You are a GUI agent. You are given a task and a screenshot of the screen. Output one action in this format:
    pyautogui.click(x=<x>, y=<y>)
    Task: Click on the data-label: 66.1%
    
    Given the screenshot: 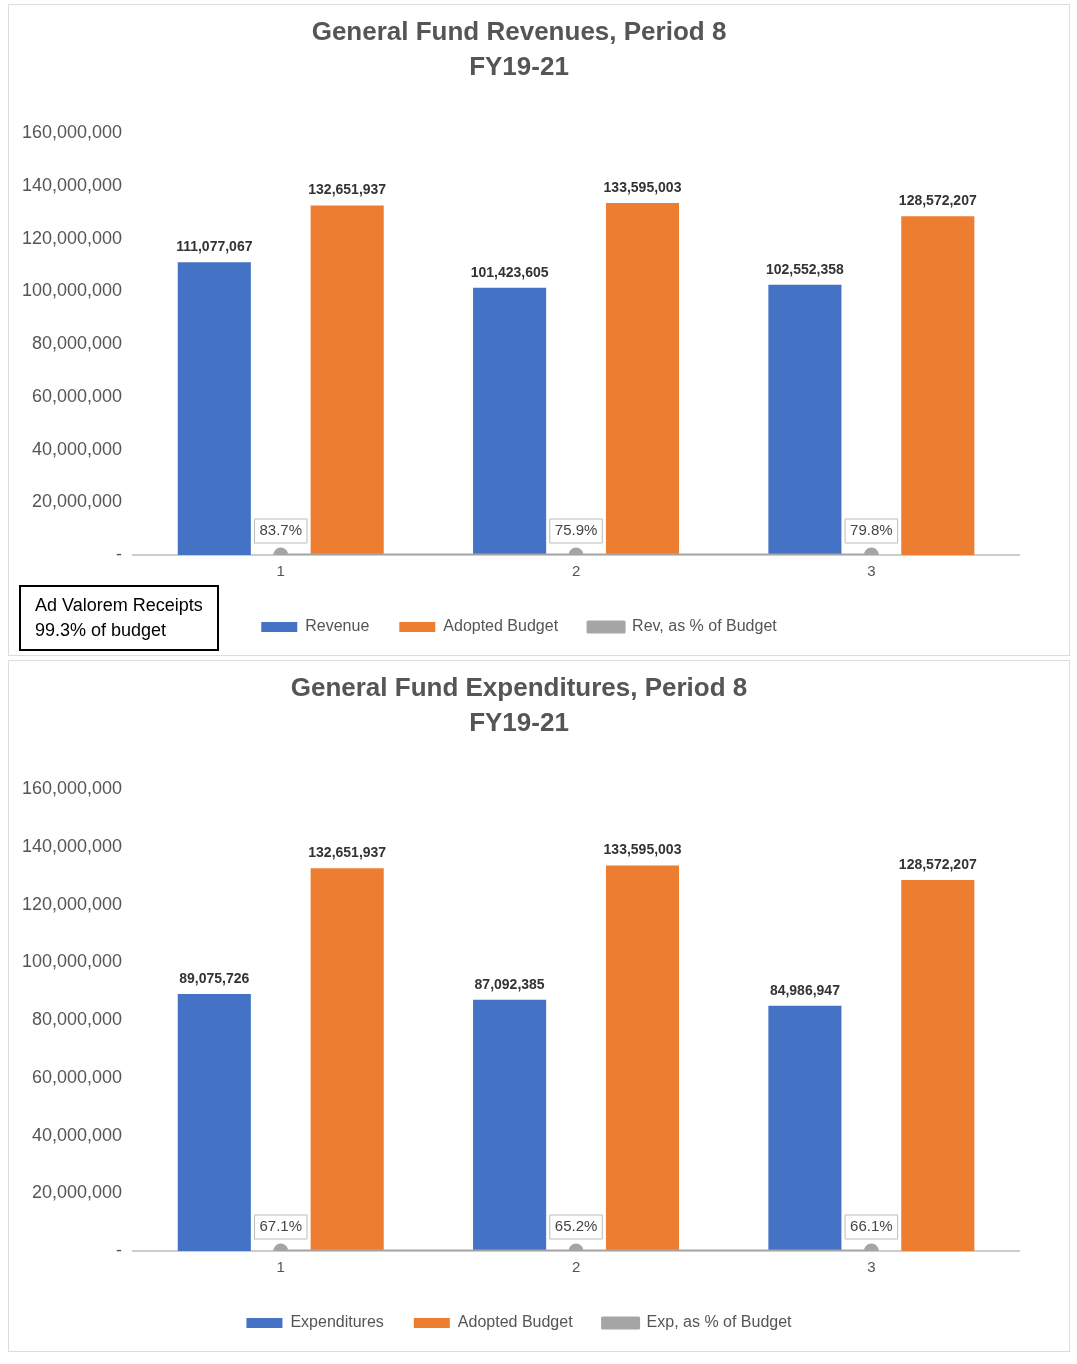 What is the action you would take?
    pyautogui.click(x=871, y=1226)
    